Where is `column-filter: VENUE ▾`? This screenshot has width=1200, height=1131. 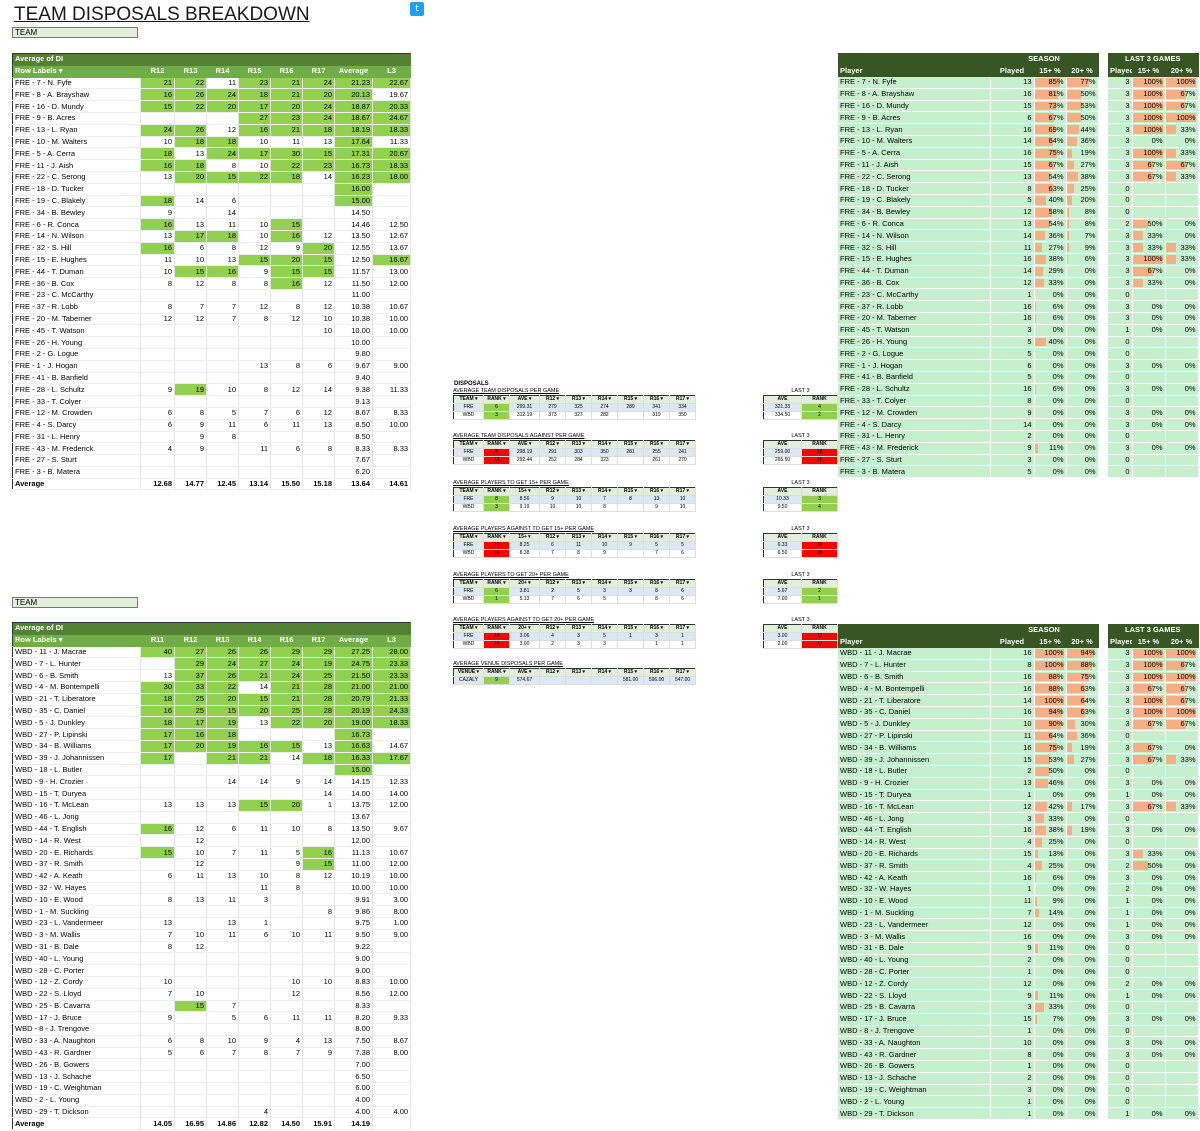
column-filter: VENUE ▾ is located at coordinates (468, 672).